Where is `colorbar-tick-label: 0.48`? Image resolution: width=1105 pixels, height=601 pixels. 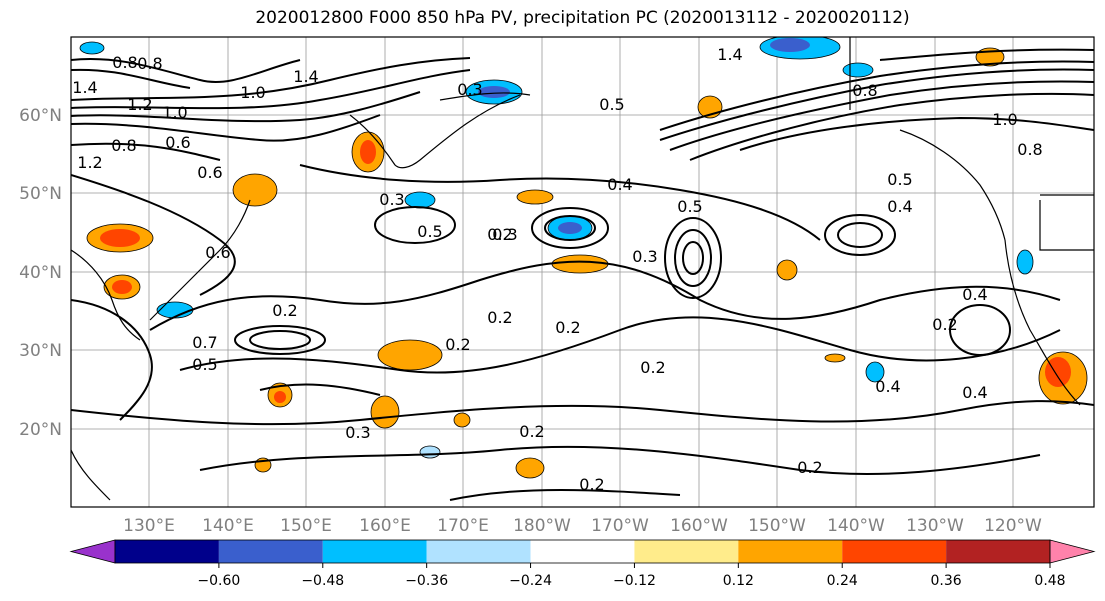
colorbar-tick-label: 0.48 is located at coordinates (1049, 581).